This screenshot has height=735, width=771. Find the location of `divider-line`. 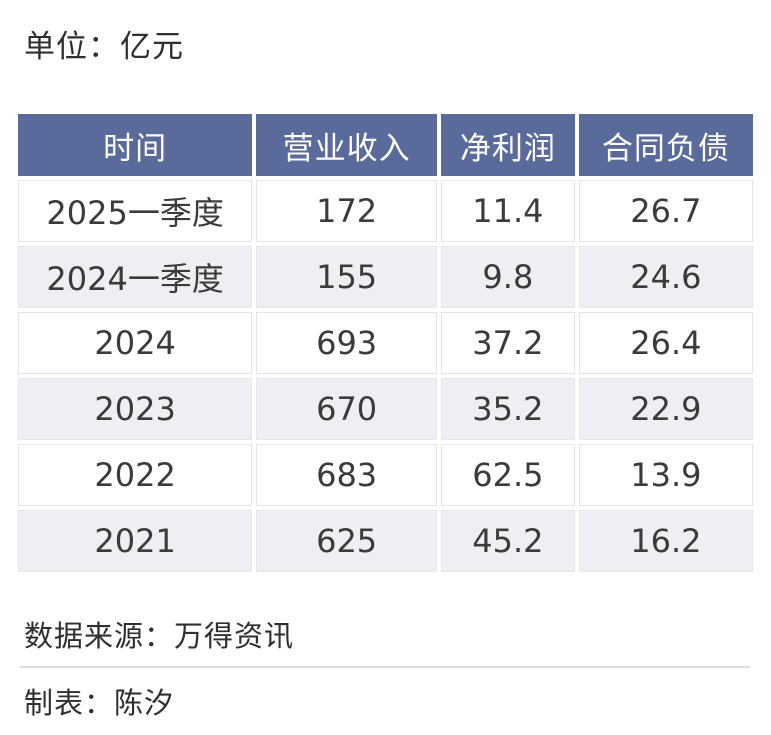

divider-line is located at coordinates (385, 667).